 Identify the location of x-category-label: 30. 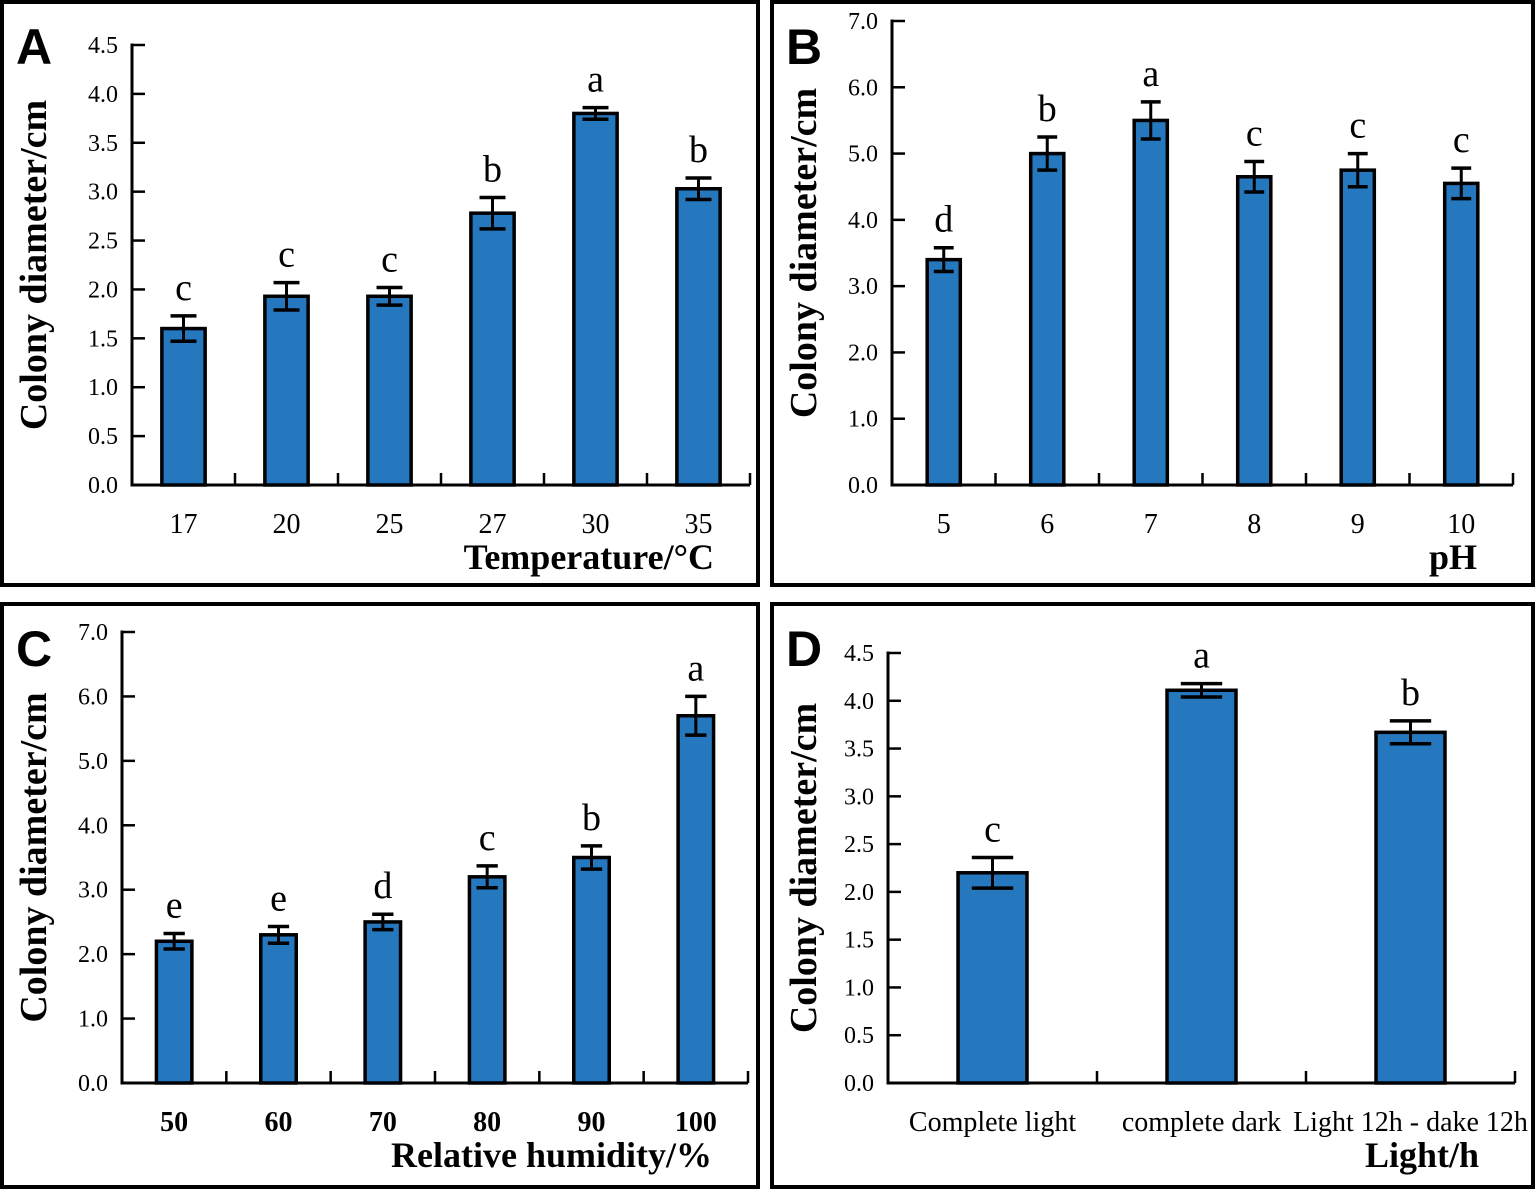
(596, 524).